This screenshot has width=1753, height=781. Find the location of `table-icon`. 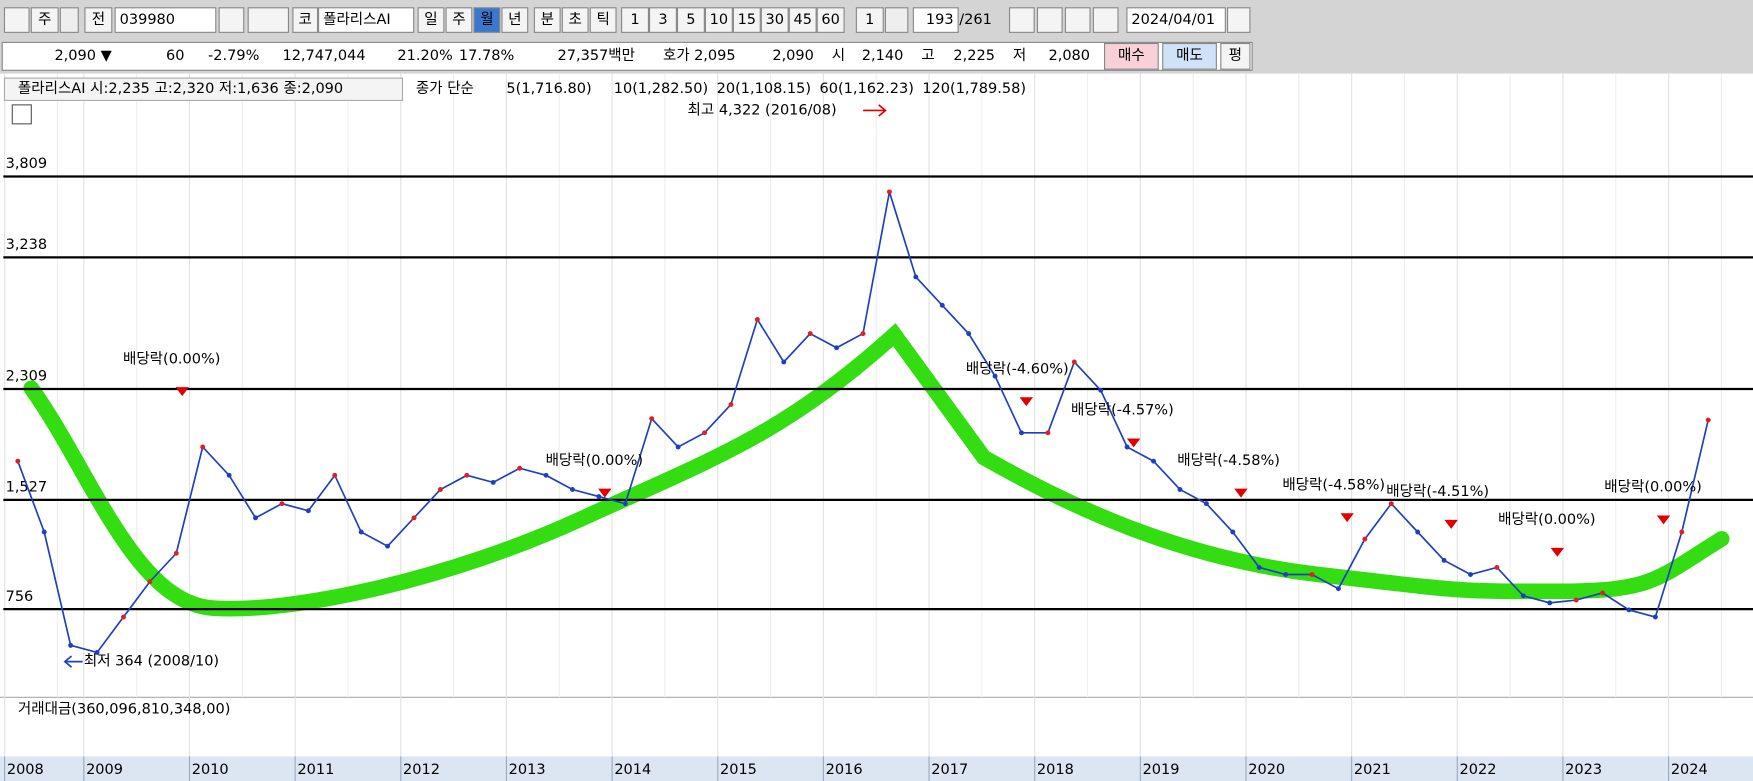

table-icon is located at coordinates (21, 114).